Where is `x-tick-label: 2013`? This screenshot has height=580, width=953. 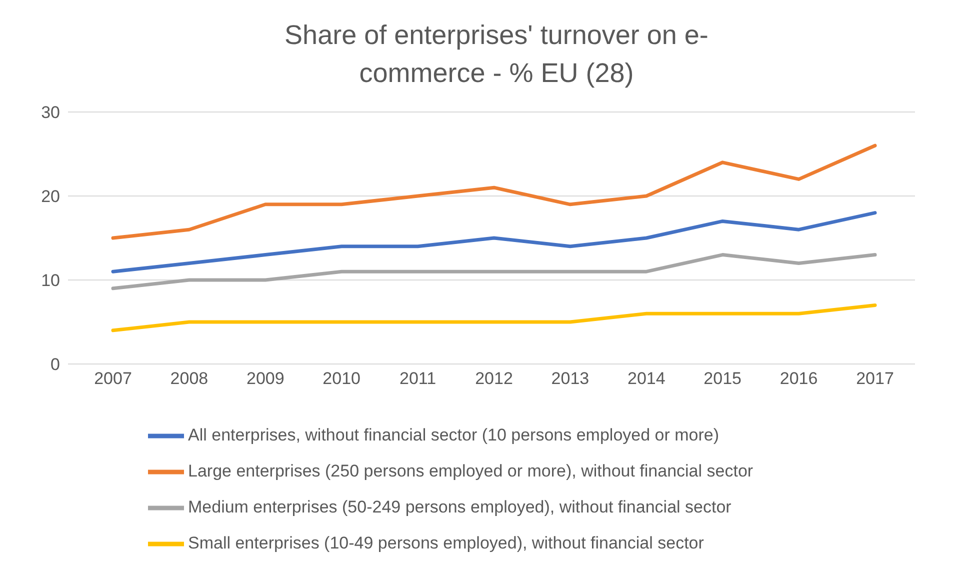 x-tick-label: 2013 is located at coordinates (570, 378).